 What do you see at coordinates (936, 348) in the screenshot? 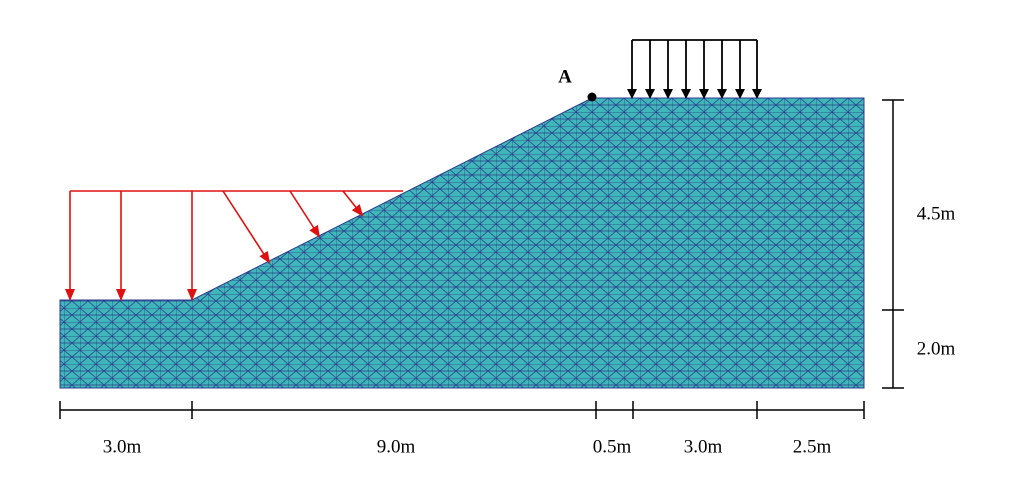
I see `dimension-label: 2.0m` at bounding box center [936, 348].